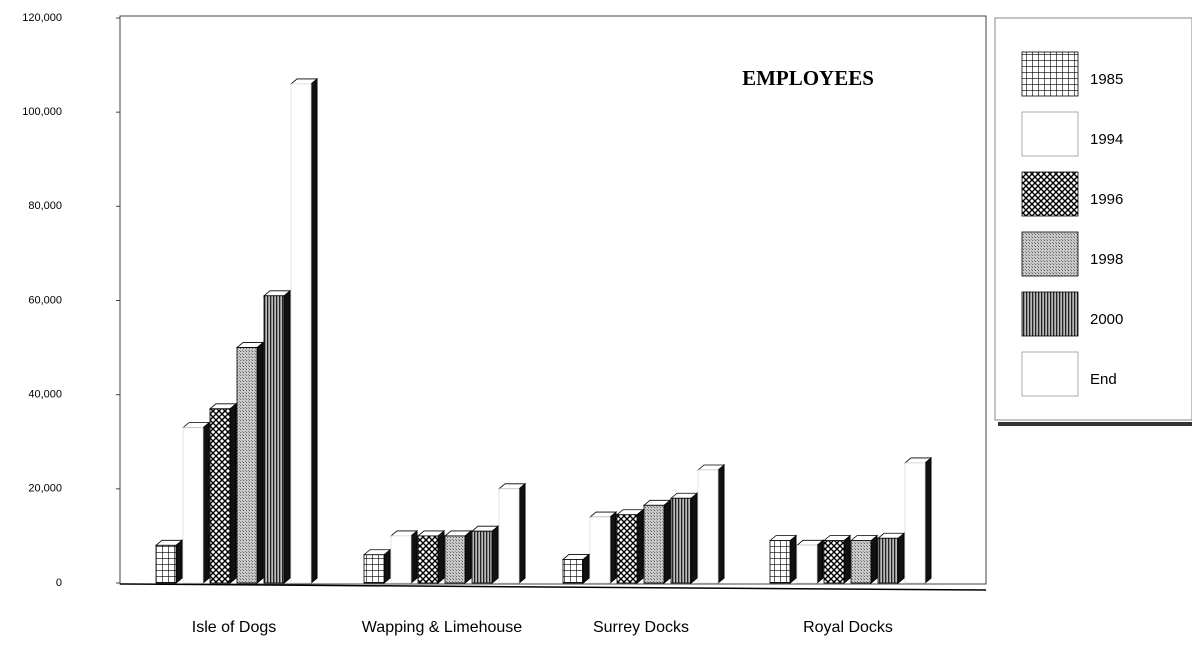 This screenshot has height=648, width=1192. Describe the element at coordinates (45, 489) in the screenshot. I see `y-tick-label: 20,000` at that location.